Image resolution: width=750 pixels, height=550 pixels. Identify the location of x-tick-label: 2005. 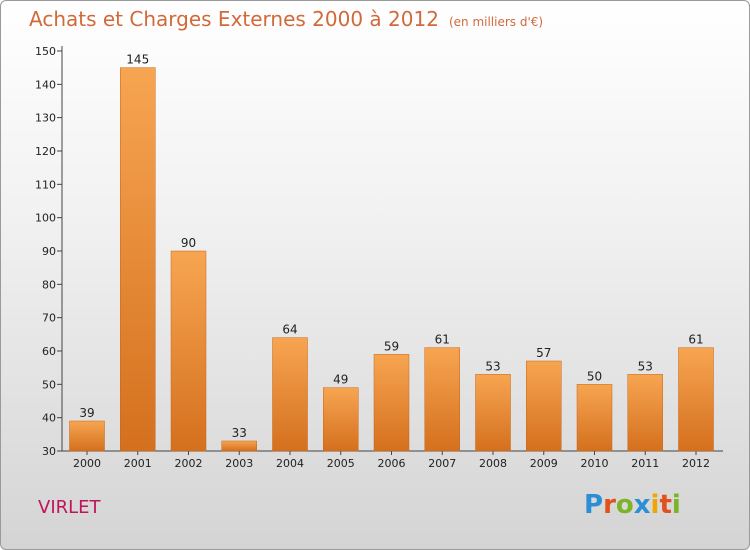
(341, 463).